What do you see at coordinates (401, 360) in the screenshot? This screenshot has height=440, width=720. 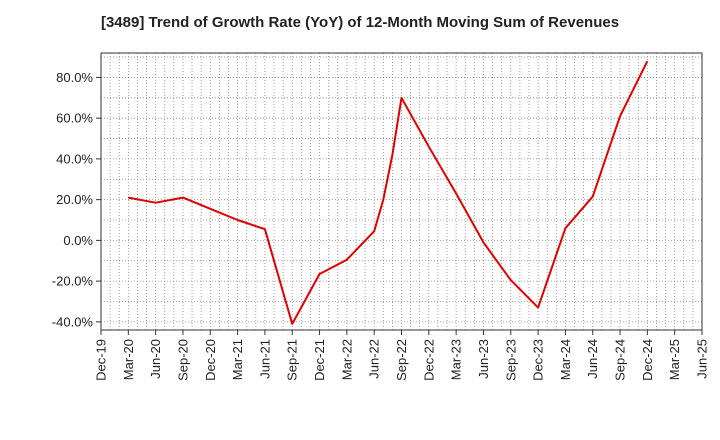 I see `x-tick-label: Sep-22` at bounding box center [401, 360].